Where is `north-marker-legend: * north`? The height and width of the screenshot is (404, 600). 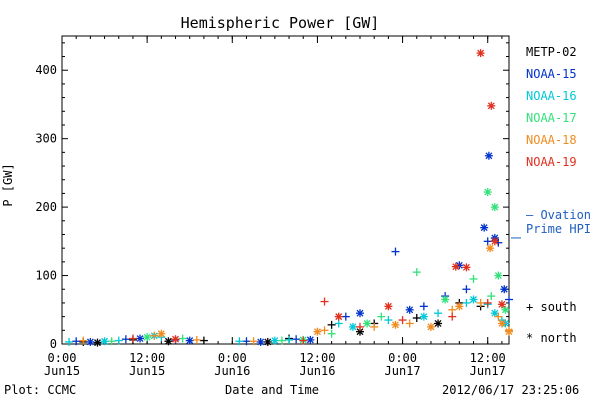
north-marker-legend: * north is located at coordinates (551, 338).